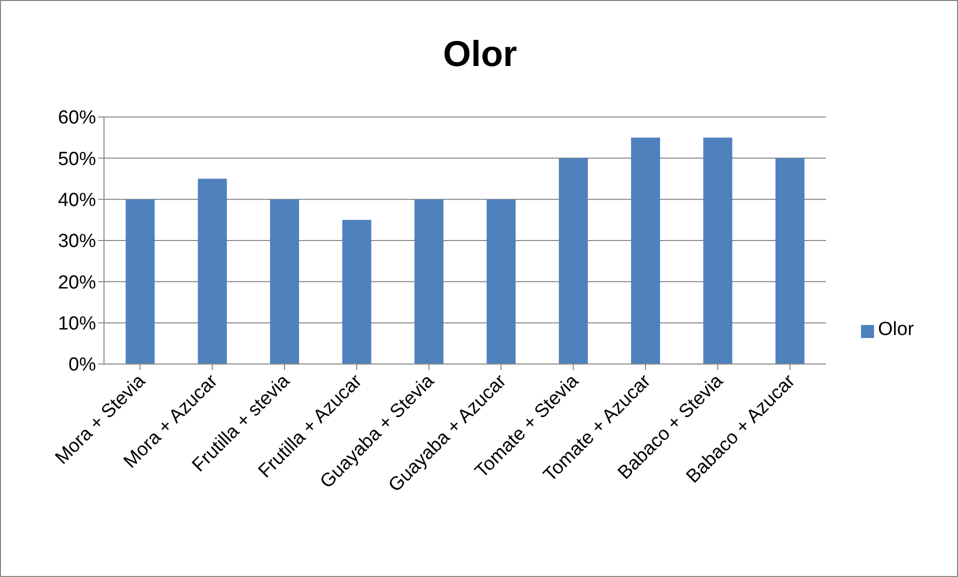  I want to click on y-tick-label: 20%, so click(77, 283).